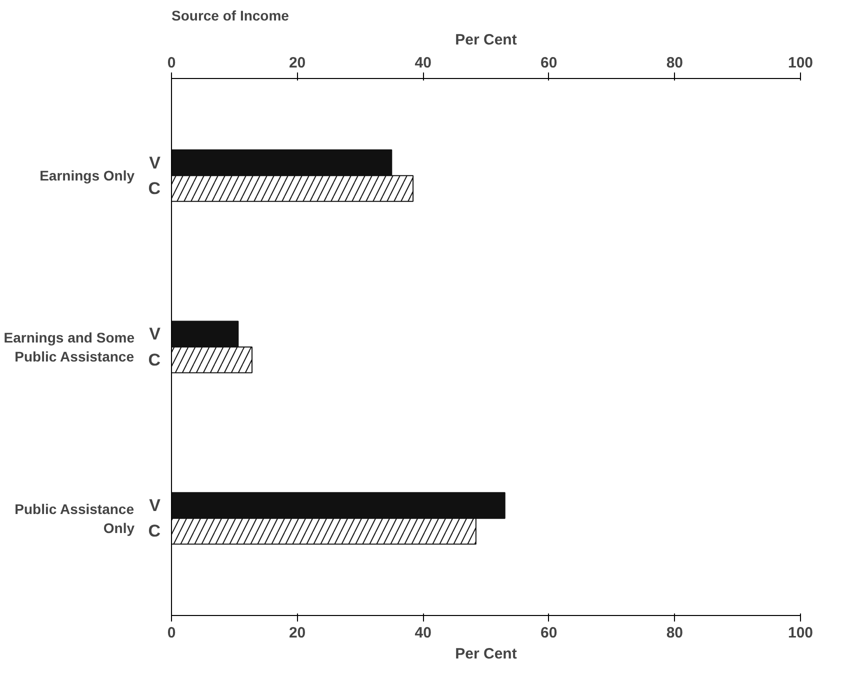 The image size is (844, 678). Describe the element at coordinates (675, 63) in the screenshot. I see `x-tick-label: 80` at that location.